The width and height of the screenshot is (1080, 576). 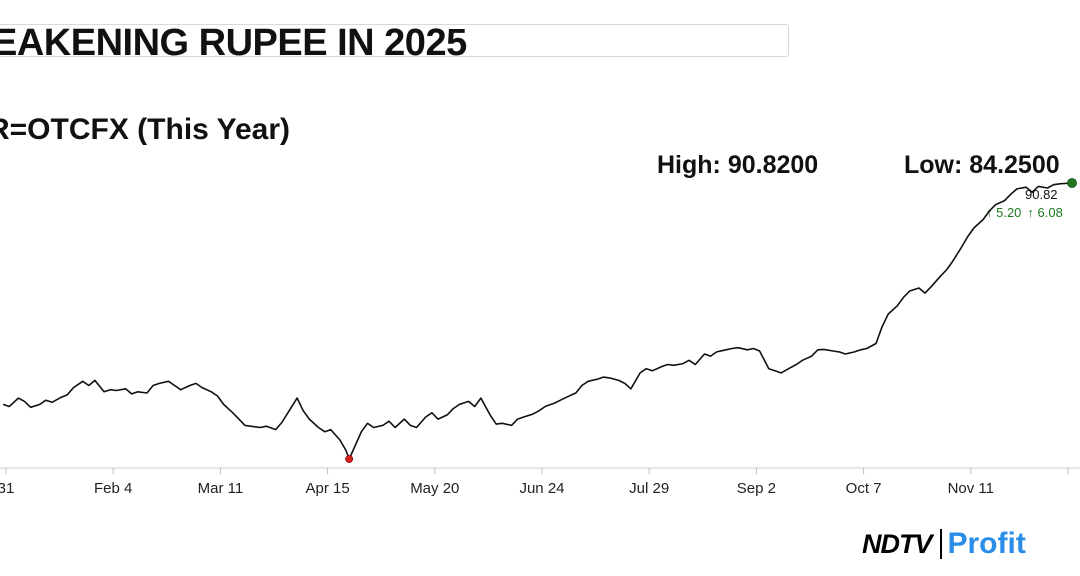 What do you see at coordinates (541, 488) in the screenshot?
I see `x-tick-label: Jun 24` at bounding box center [541, 488].